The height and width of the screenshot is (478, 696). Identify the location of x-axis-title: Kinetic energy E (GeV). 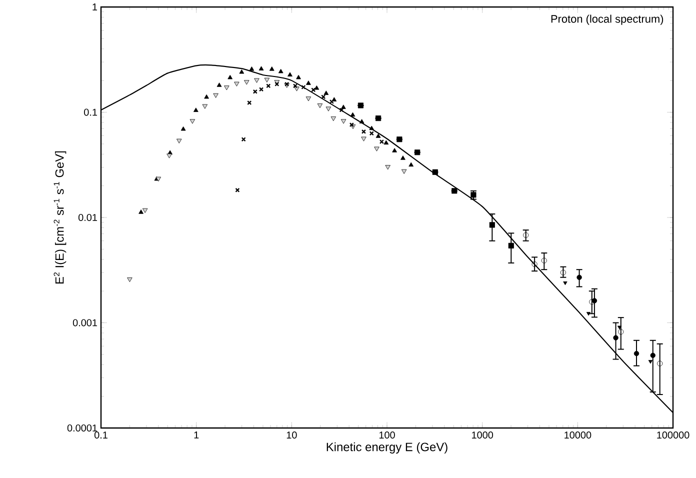
(387, 448).